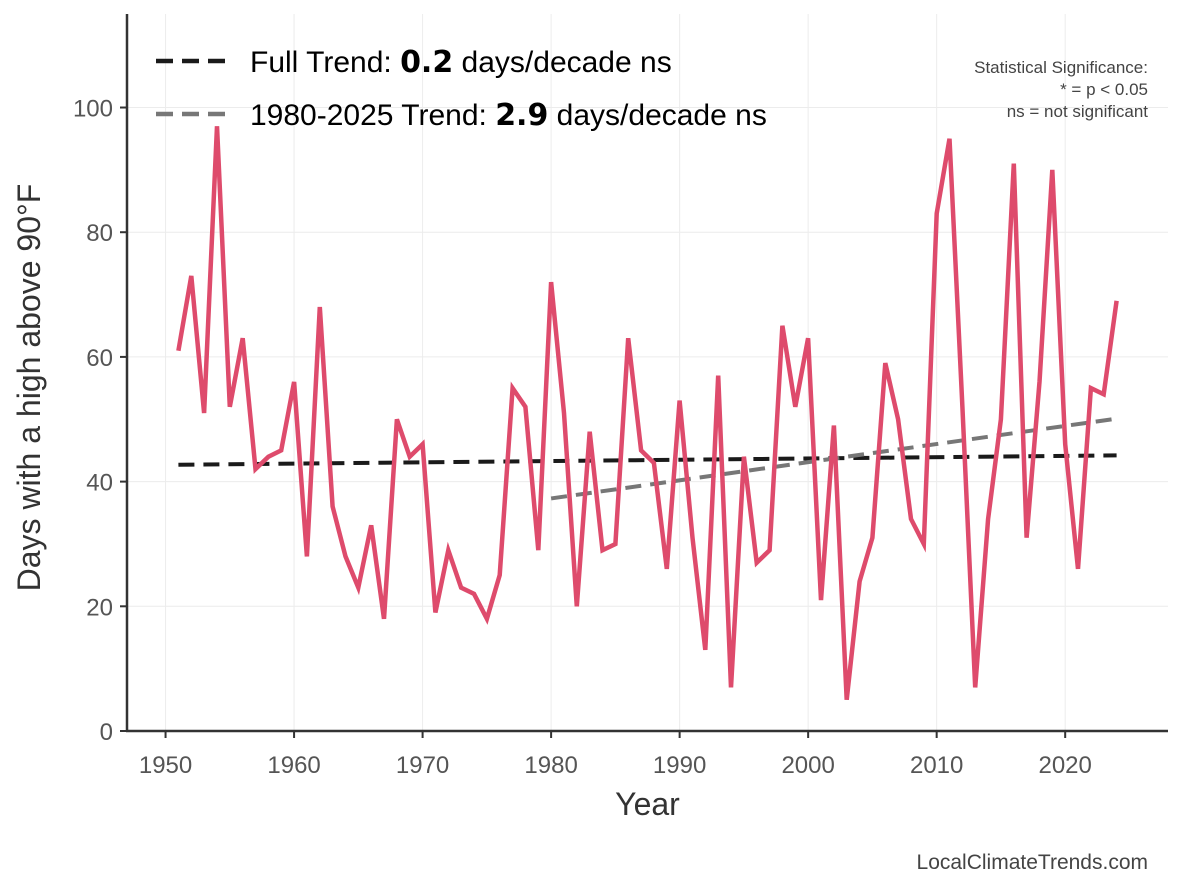 Image resolution: width=1184 pixels, height=889 pixels. Describe the element at coordinates (936, 765) in the screenshot. I see `x-tick-label: 2010` at that location.